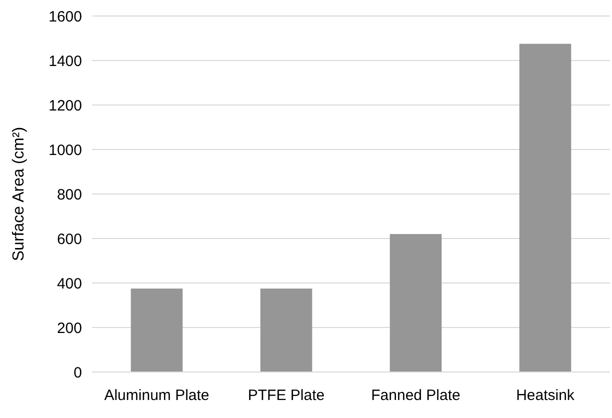  I want to click on y-tick-label: 600, so click(69, 239).